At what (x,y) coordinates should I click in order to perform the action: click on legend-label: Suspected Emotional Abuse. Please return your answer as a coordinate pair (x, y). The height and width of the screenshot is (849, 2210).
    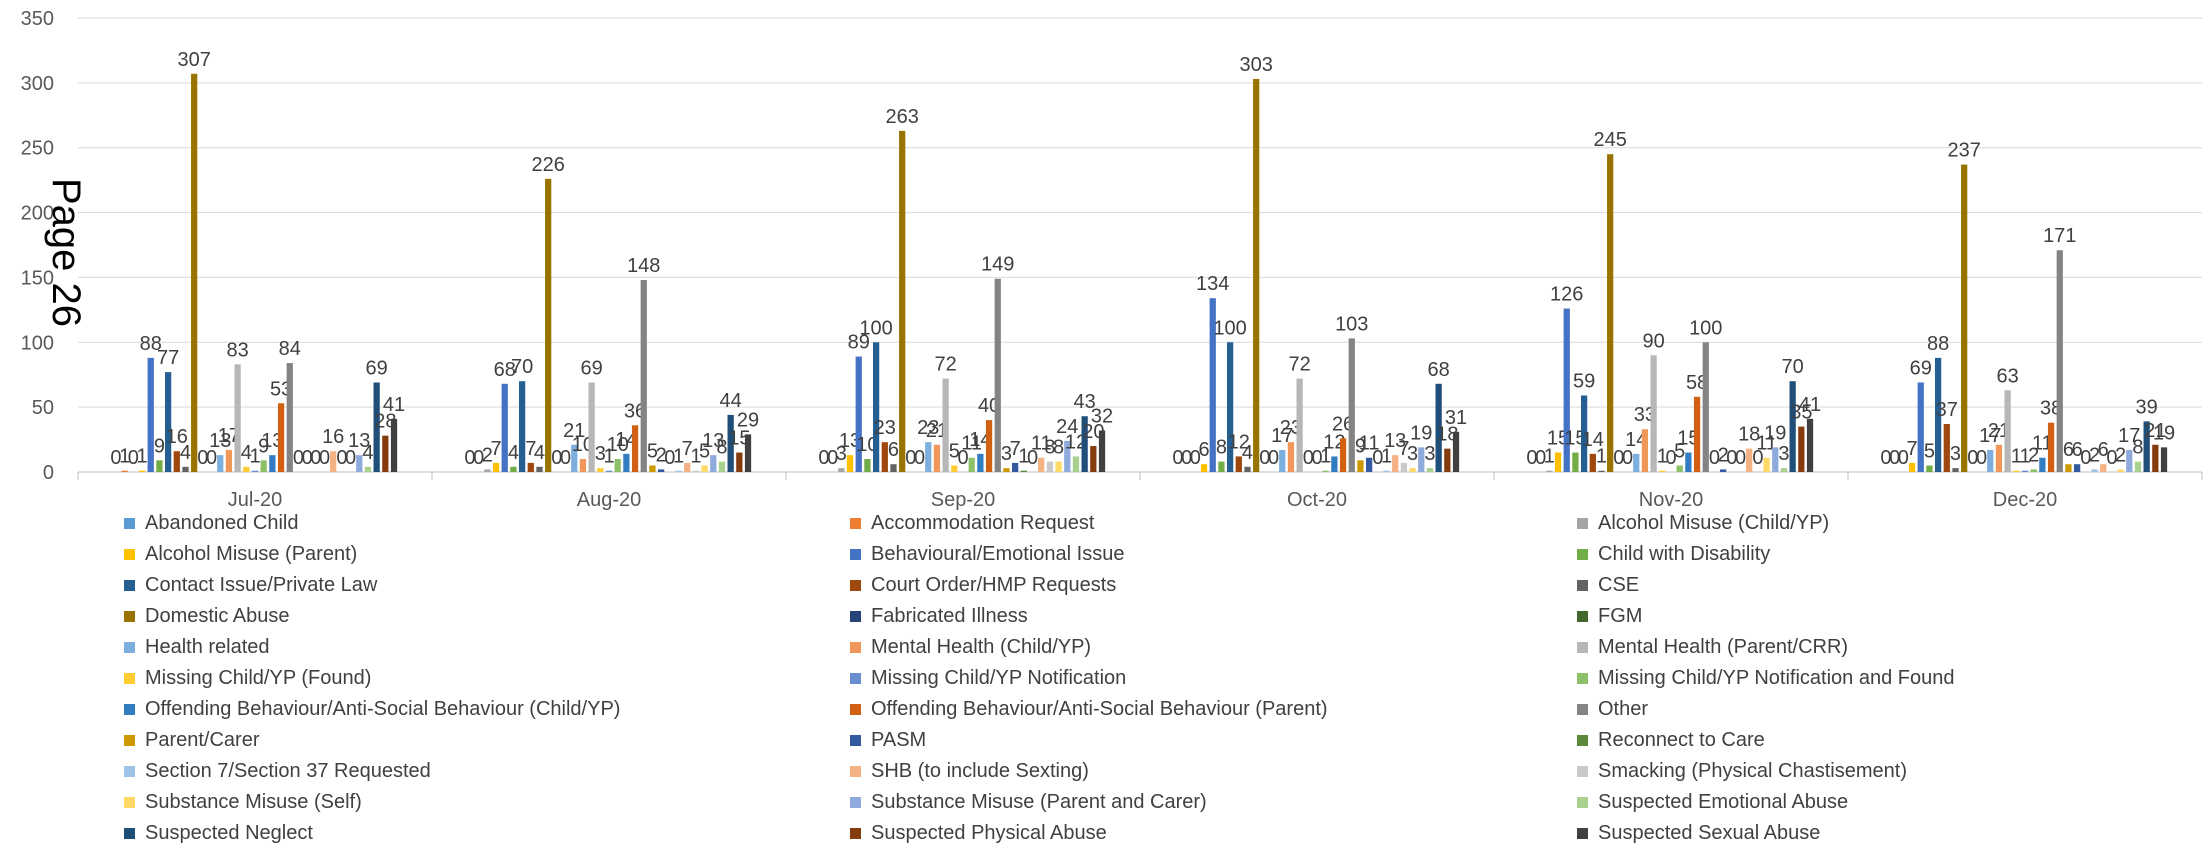
    Looking at the image, I should click on (1723, 802).